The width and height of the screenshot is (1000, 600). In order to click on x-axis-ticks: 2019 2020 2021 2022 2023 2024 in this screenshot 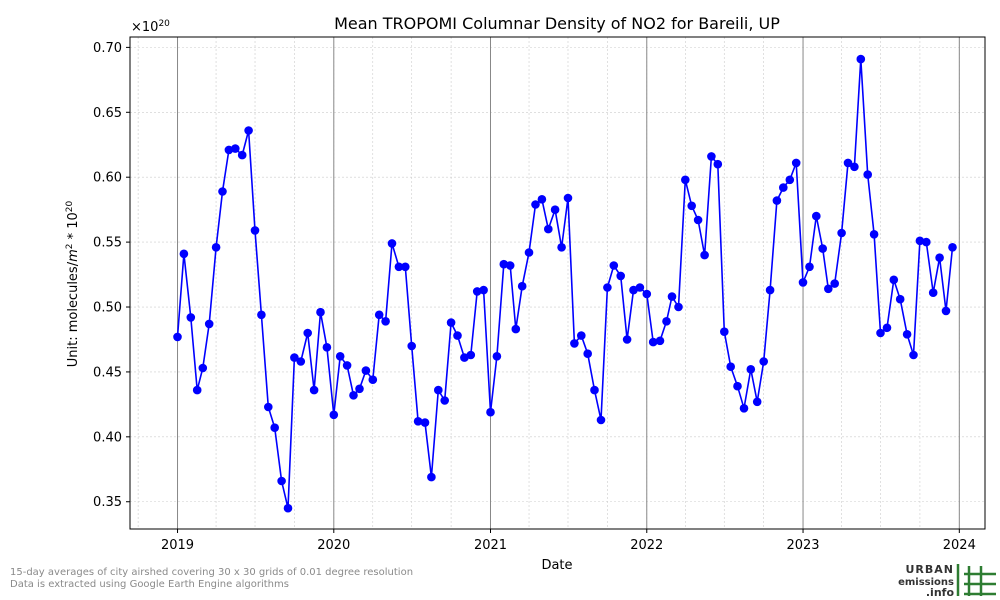, I will do `click(568, 541)`.